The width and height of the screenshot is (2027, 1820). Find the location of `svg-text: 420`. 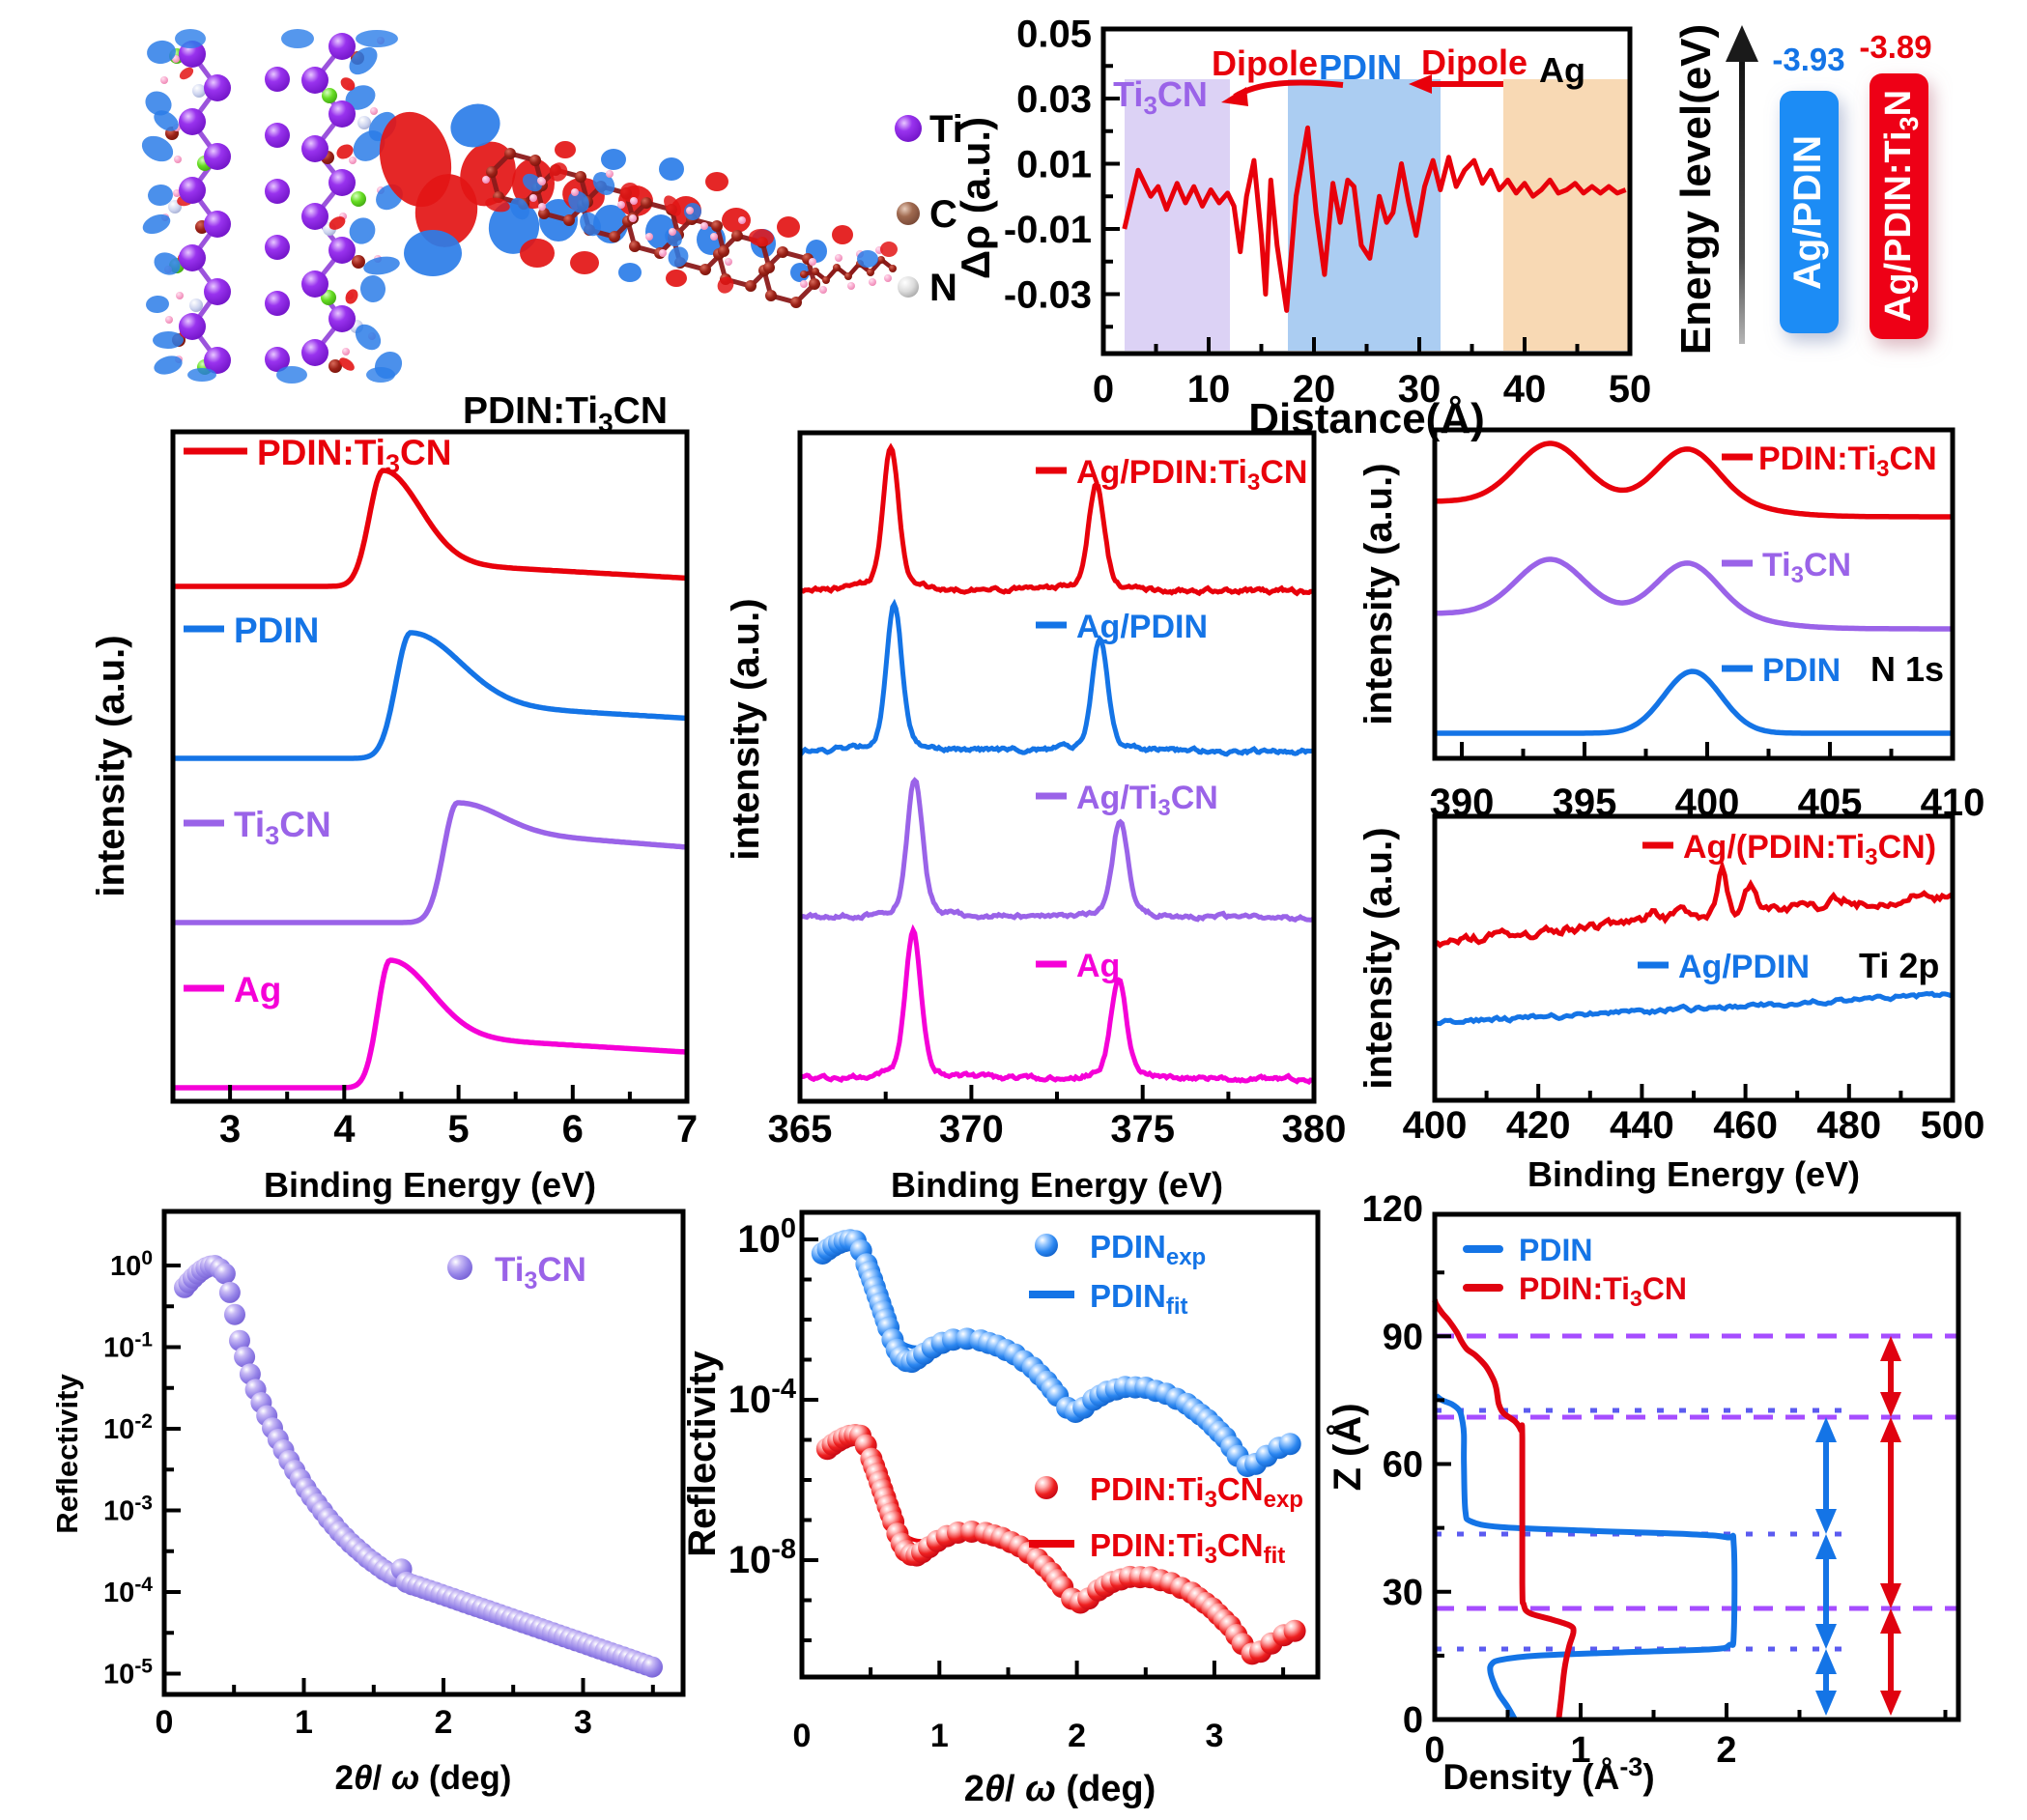

svg-text: 420 is located at coordinates (1539, 1125).